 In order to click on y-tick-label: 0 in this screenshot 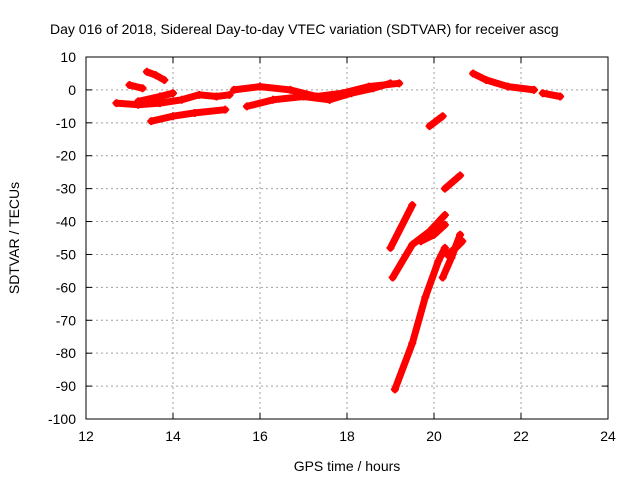, I will do `click(72, 90)`.